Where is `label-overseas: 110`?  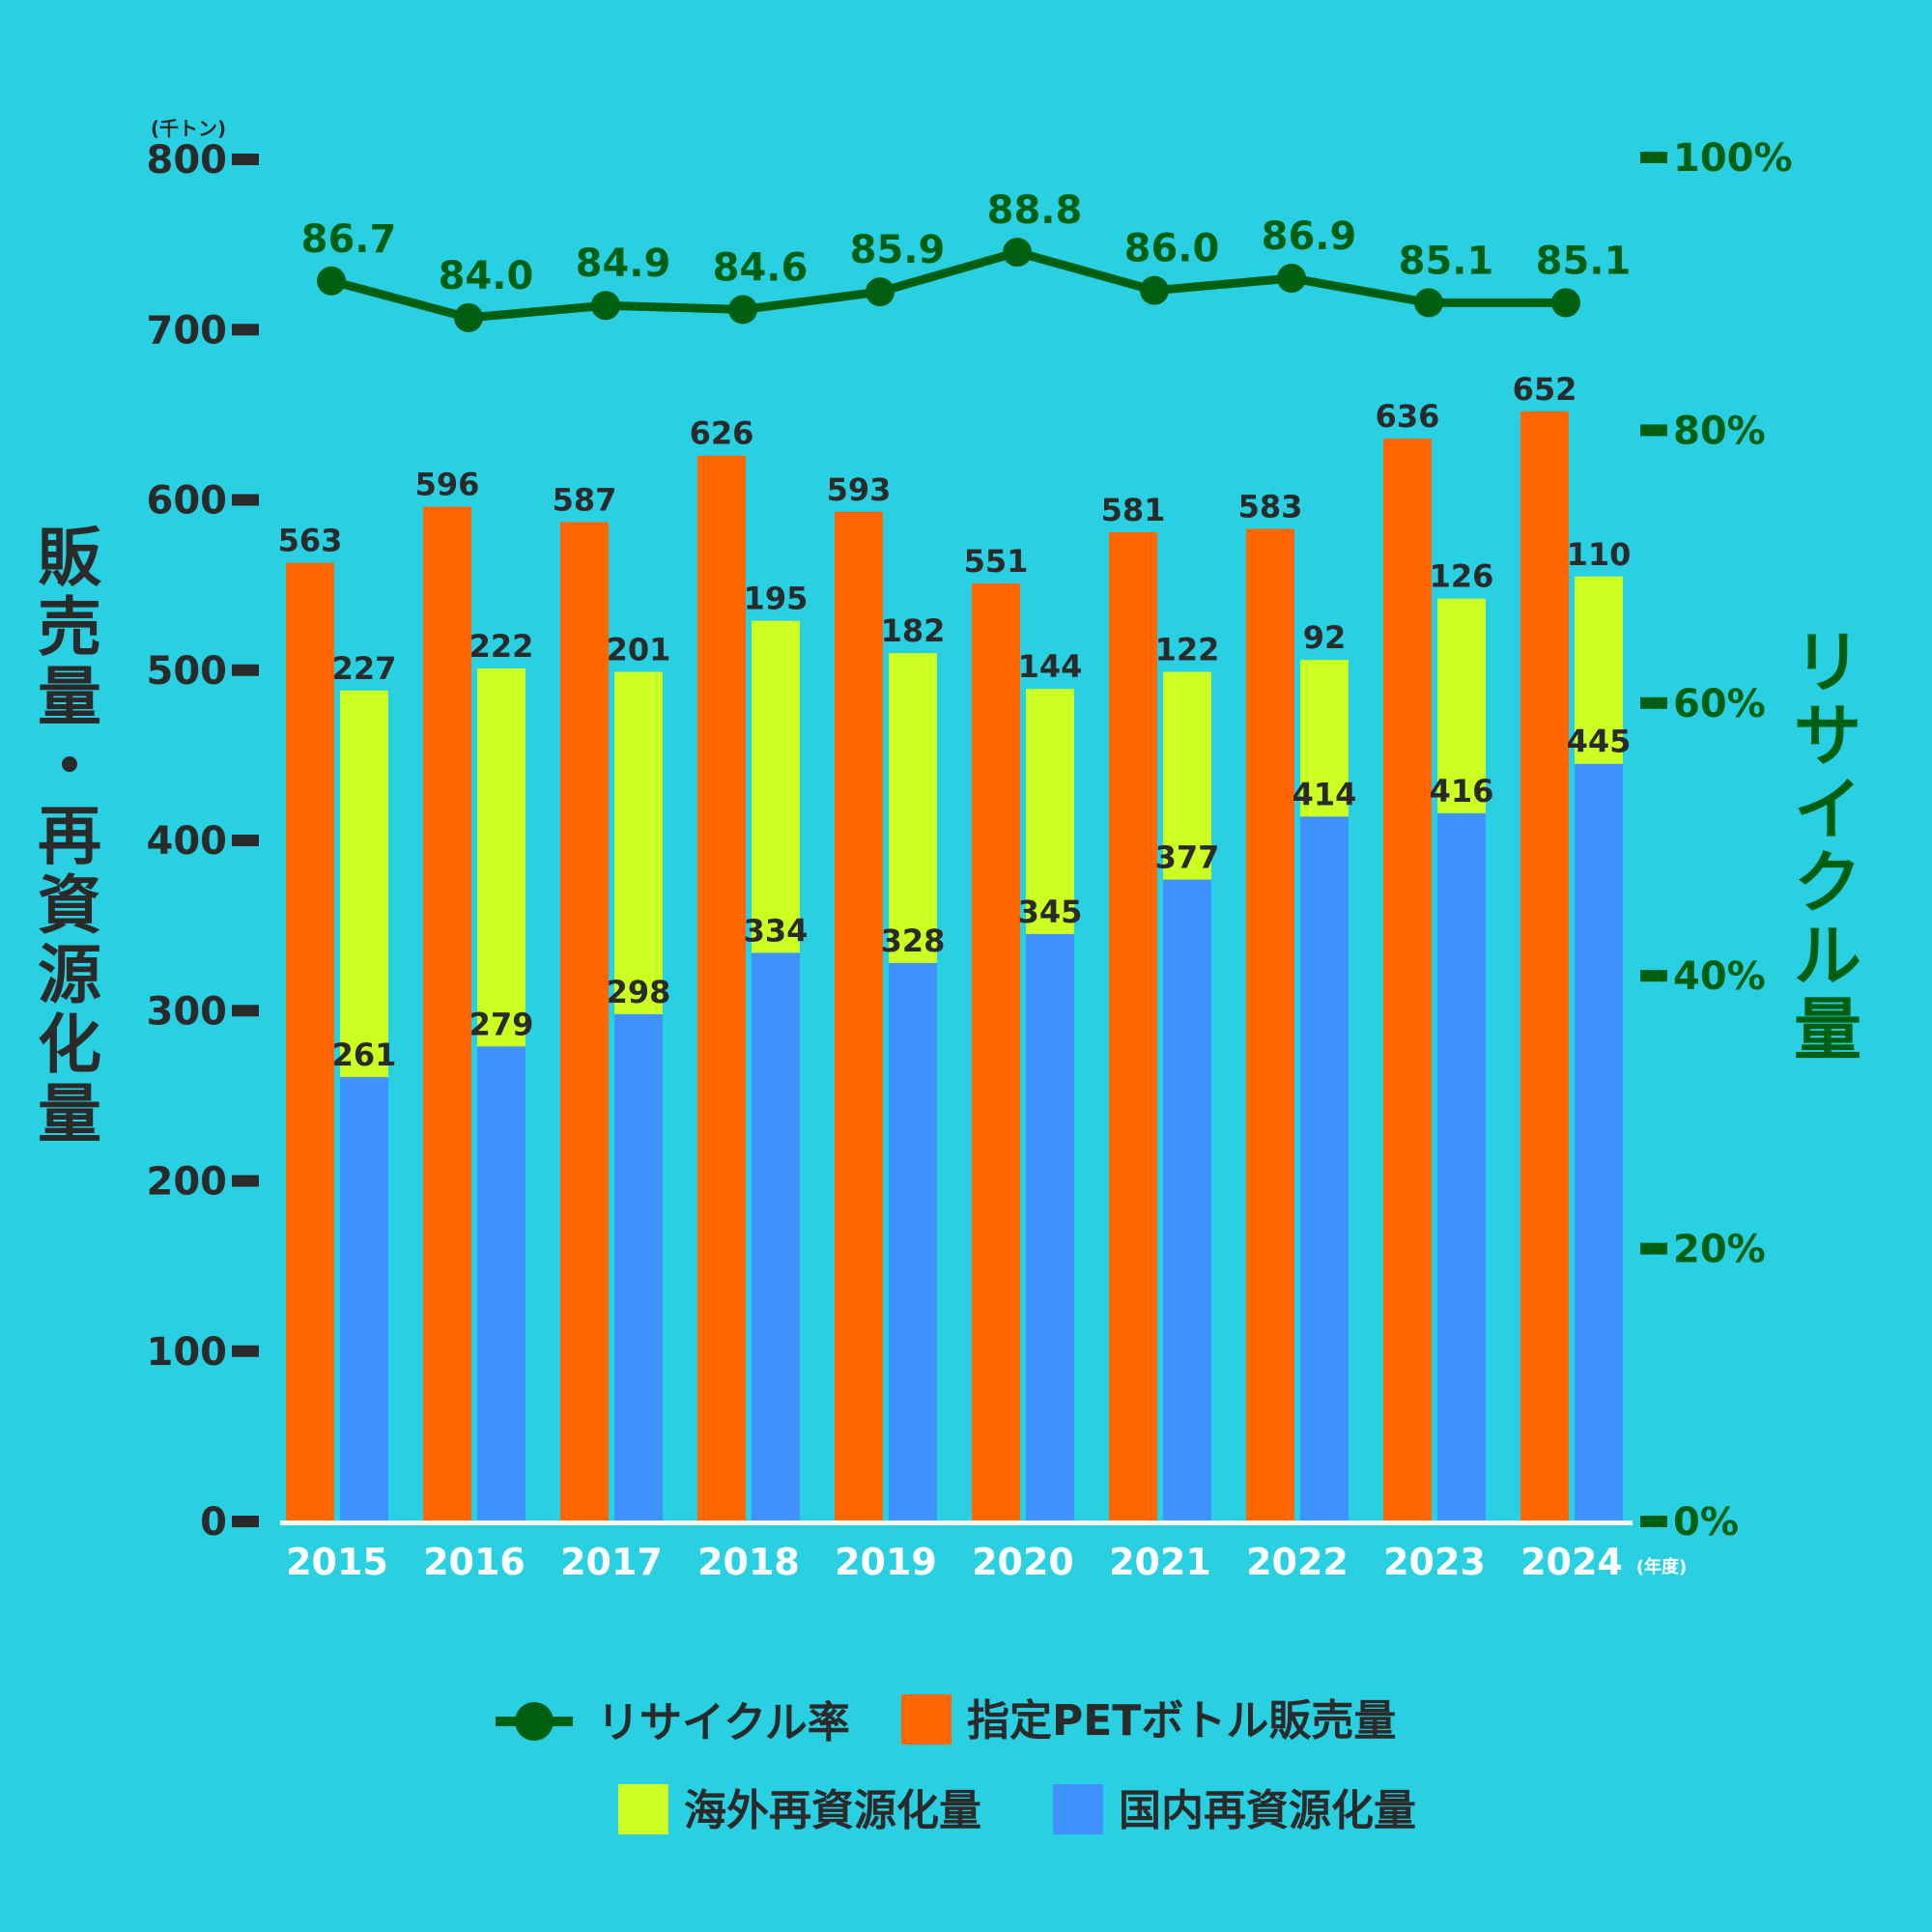 label-overseas: 110 is located at coordinates (1599, 554).